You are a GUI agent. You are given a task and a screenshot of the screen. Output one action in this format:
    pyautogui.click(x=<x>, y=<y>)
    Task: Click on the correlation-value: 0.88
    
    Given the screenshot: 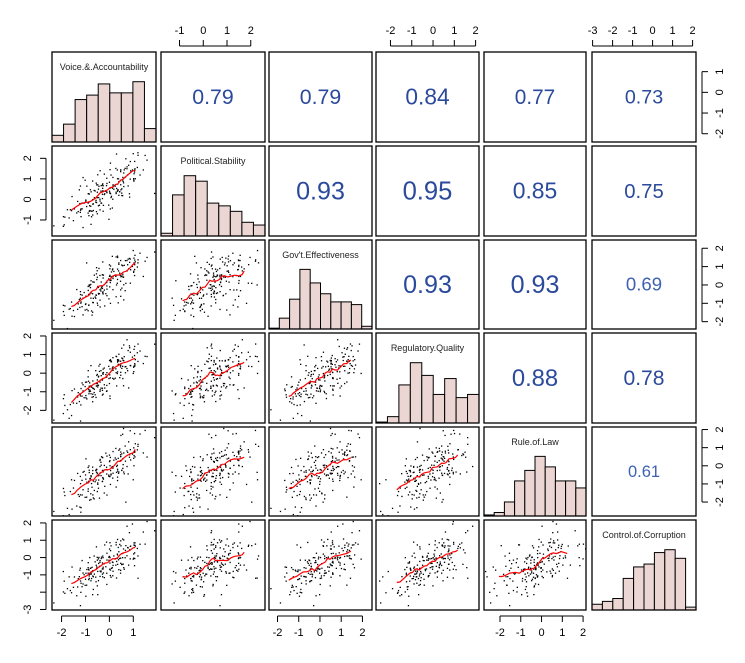 What is the action you would take?
    pyautogui.click(x=535, y=378)
    